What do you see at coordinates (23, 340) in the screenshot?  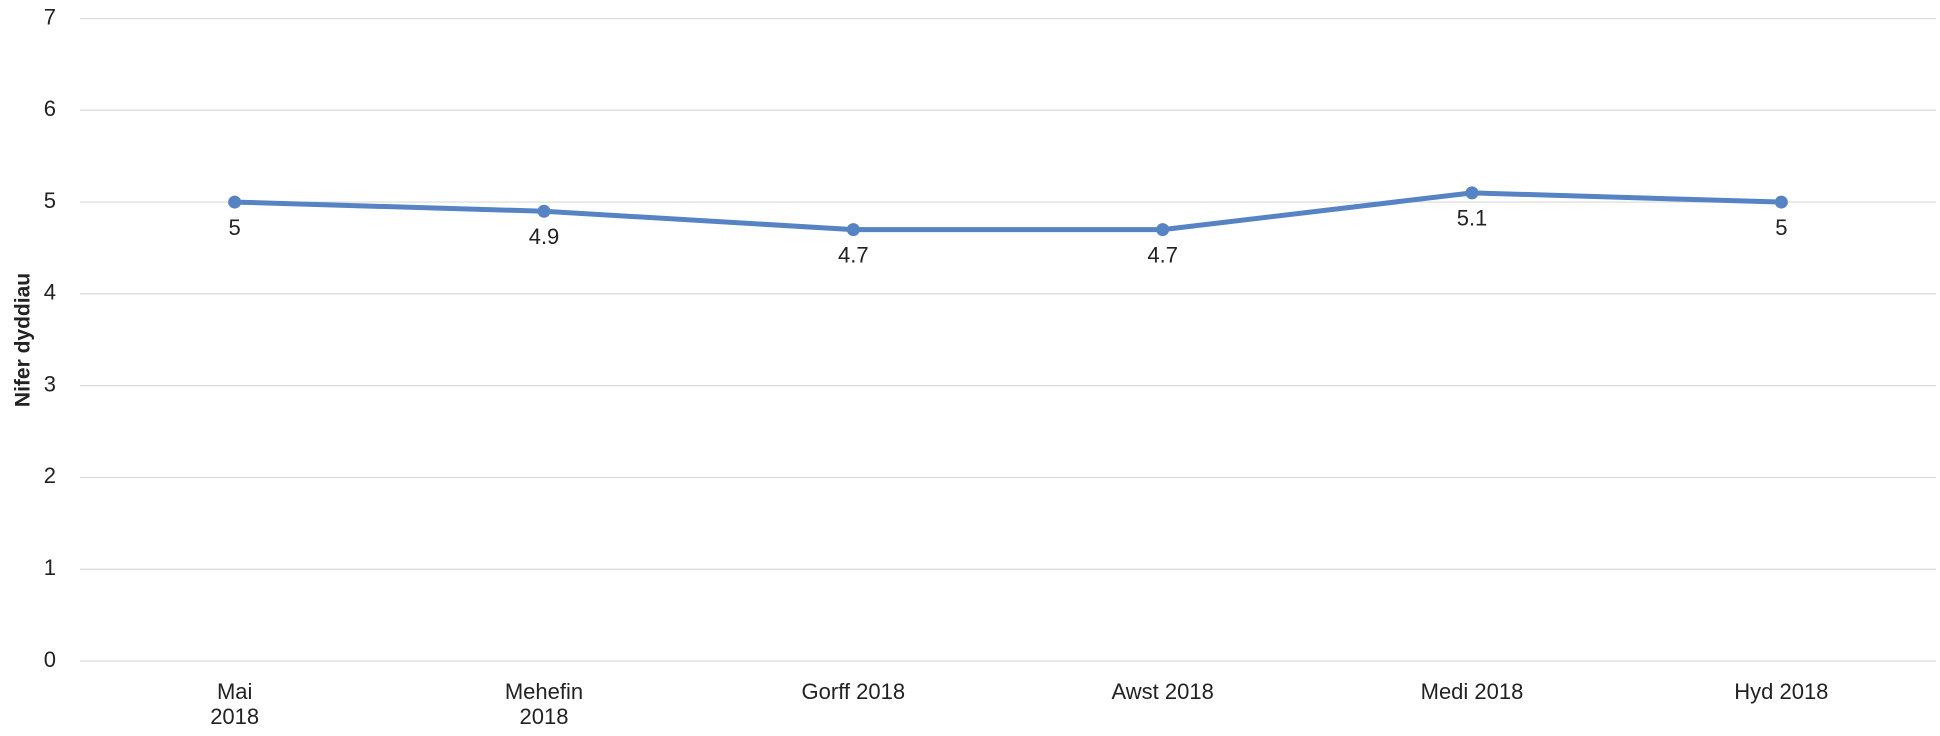 I see `y-axis-title: Nifer dyddiau` at bounding box center [23, 340].